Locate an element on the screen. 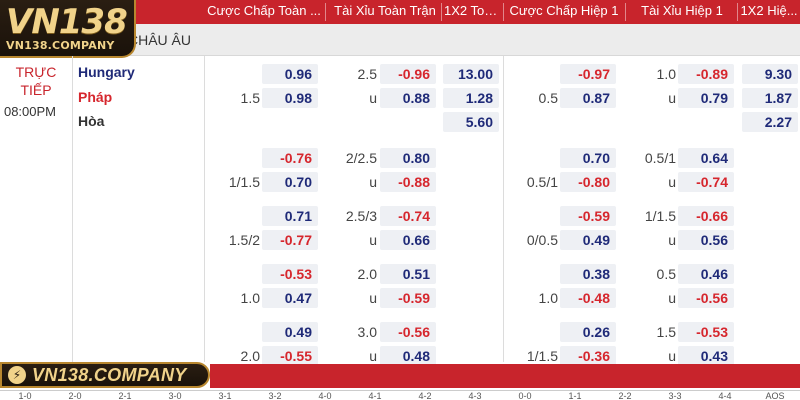 The height and width of the screenshot is (400, 800). ft-ou-over-odd: -0.56 is located at coordinates (408, 332).